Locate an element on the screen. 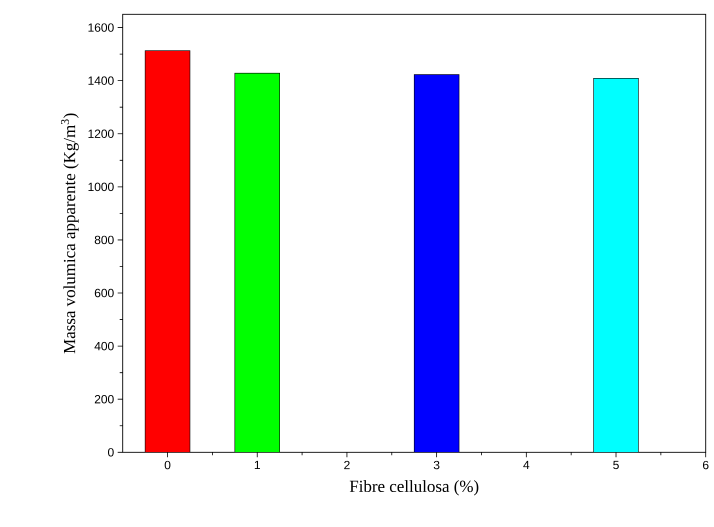 The image size is (714, 527). x-tick-label: 4 is located at coordinates (526, 465).